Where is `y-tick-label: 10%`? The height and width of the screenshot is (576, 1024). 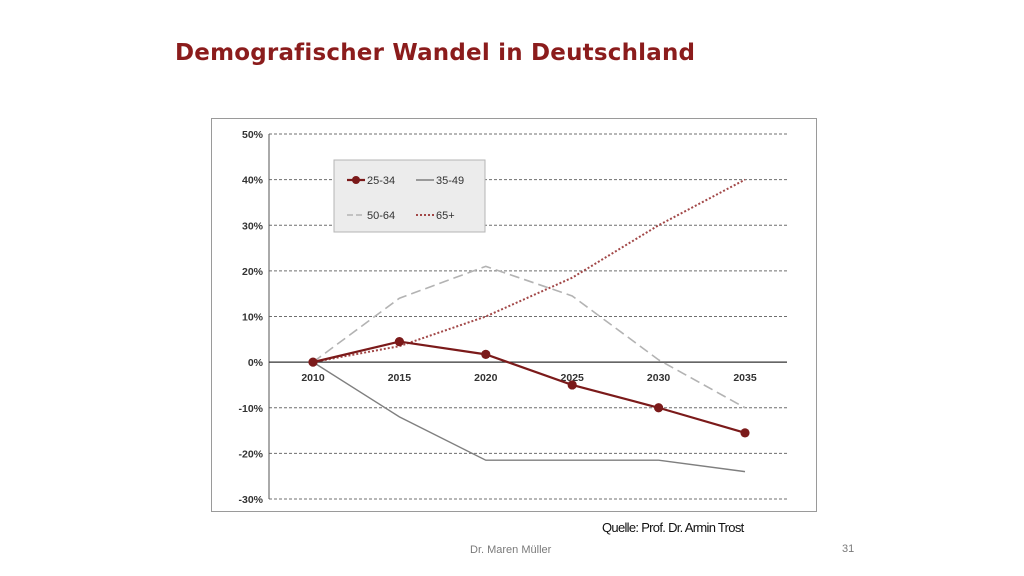
y-tick-label: 10% is located at coordinates (253, 318).